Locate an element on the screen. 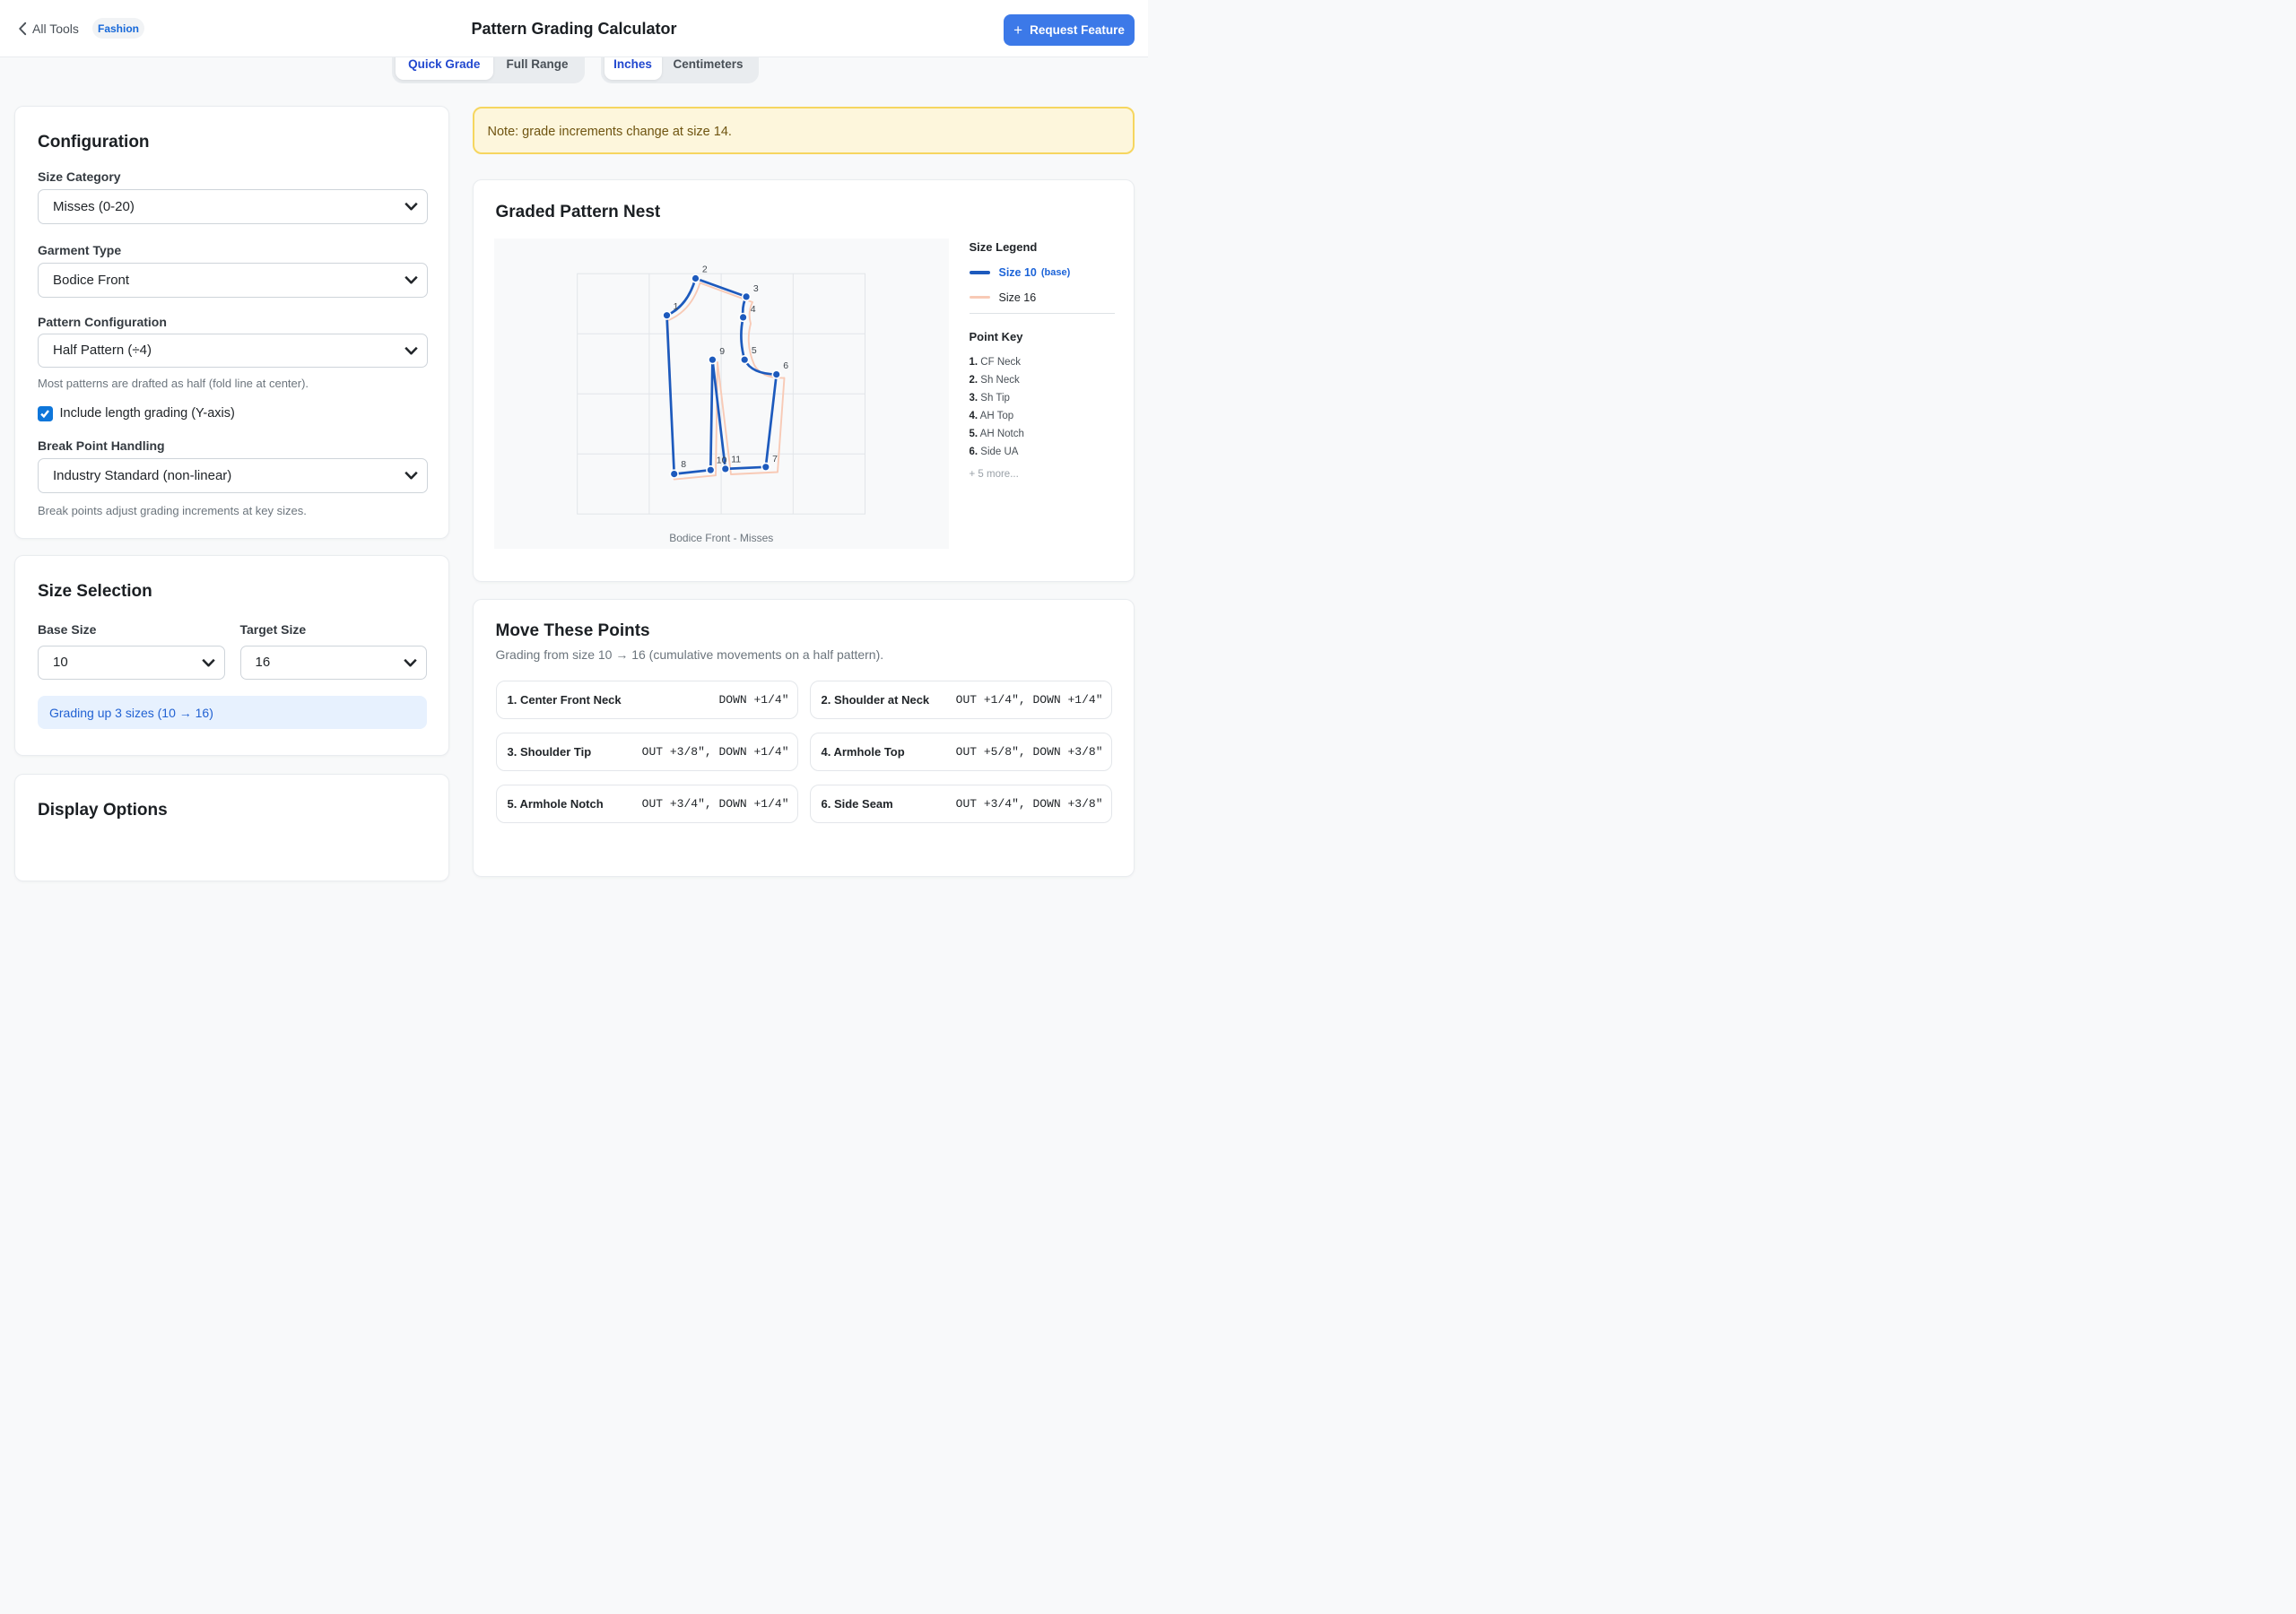 The image size is (2296, 1614). svg-text: 1 is located at coordinates (676, 306).